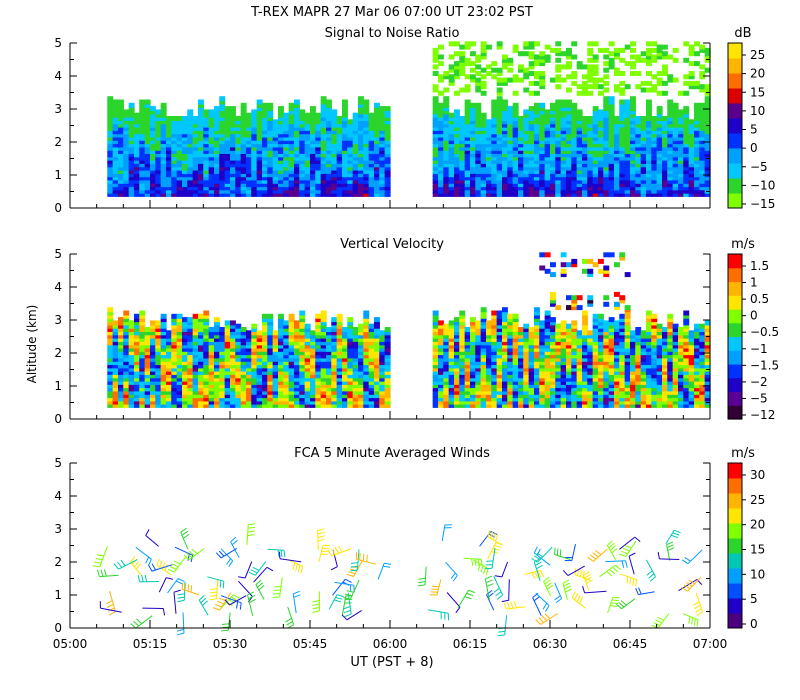 The height and width of the screenshot is (700, 800). What do you see at coordinates (735, 51) in the screenshot?
I see `colorbar-swatch` at bounding box center [735, 51].